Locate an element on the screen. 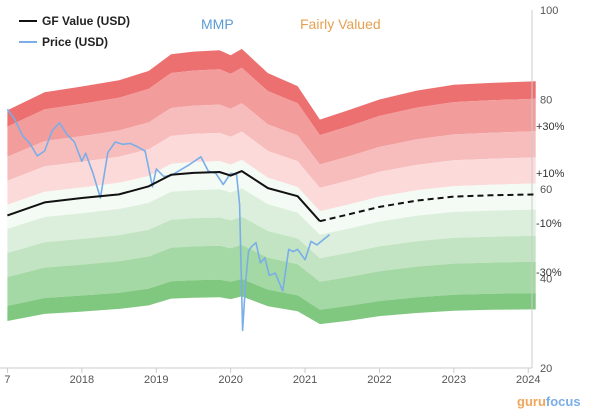 The image size is (600, 420). watermark-focus: focus is located at coordinates (563, 401).